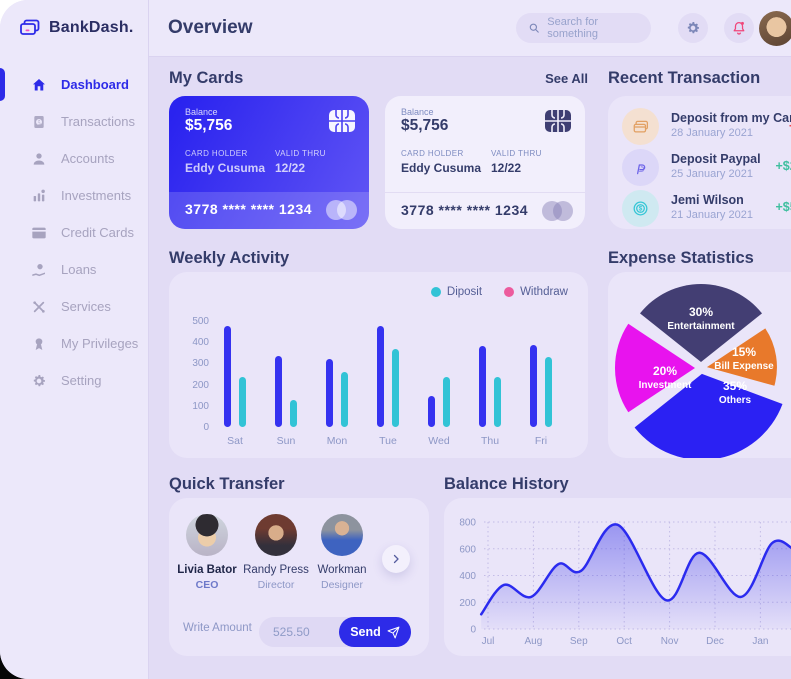 The image size is (791, 679). I want to click on sidebar-item-accounts: Accounts, so click(74, 158).